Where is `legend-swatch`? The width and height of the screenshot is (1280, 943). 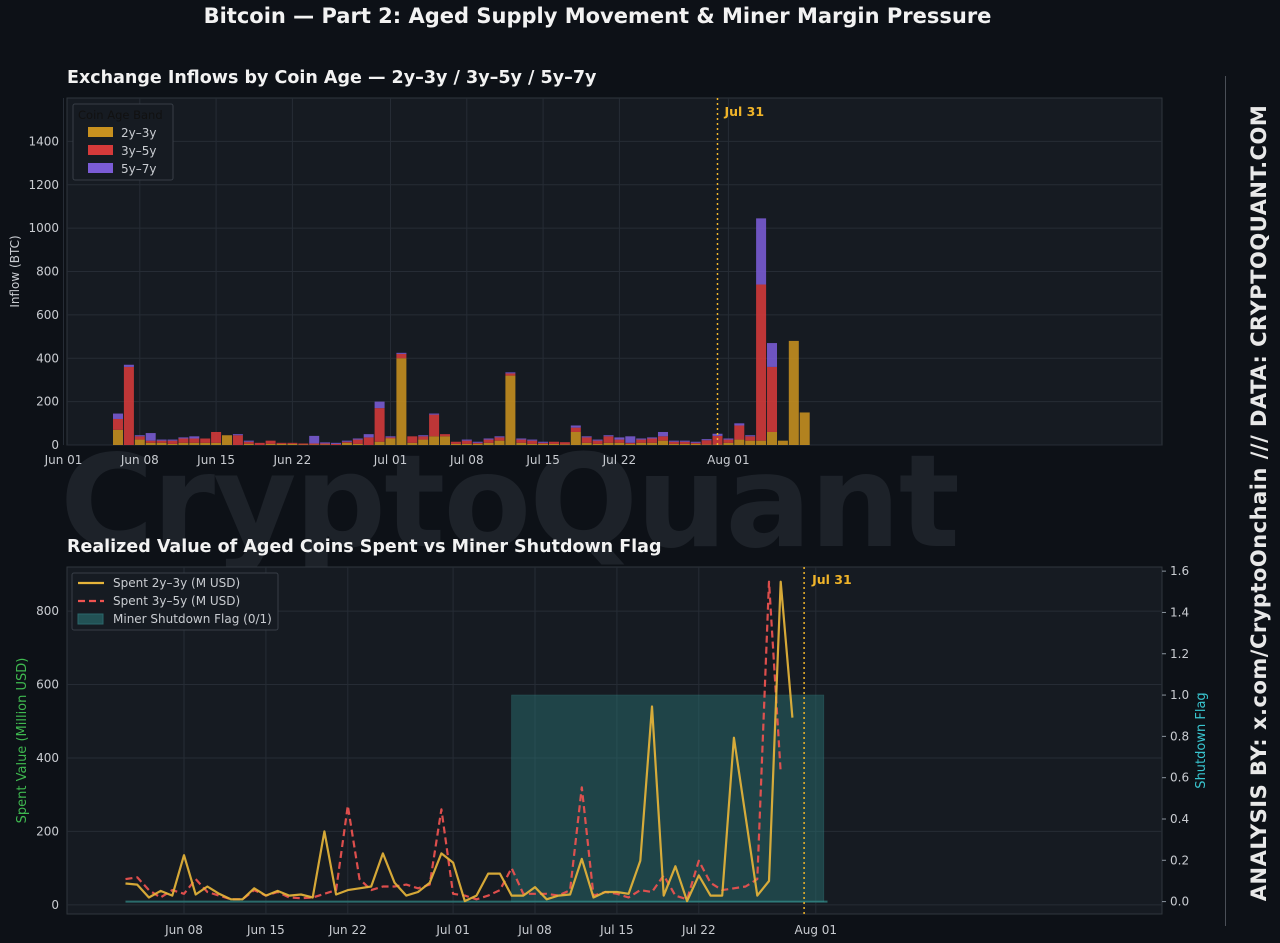 legend-swatch is located at coordinates (100, 132).